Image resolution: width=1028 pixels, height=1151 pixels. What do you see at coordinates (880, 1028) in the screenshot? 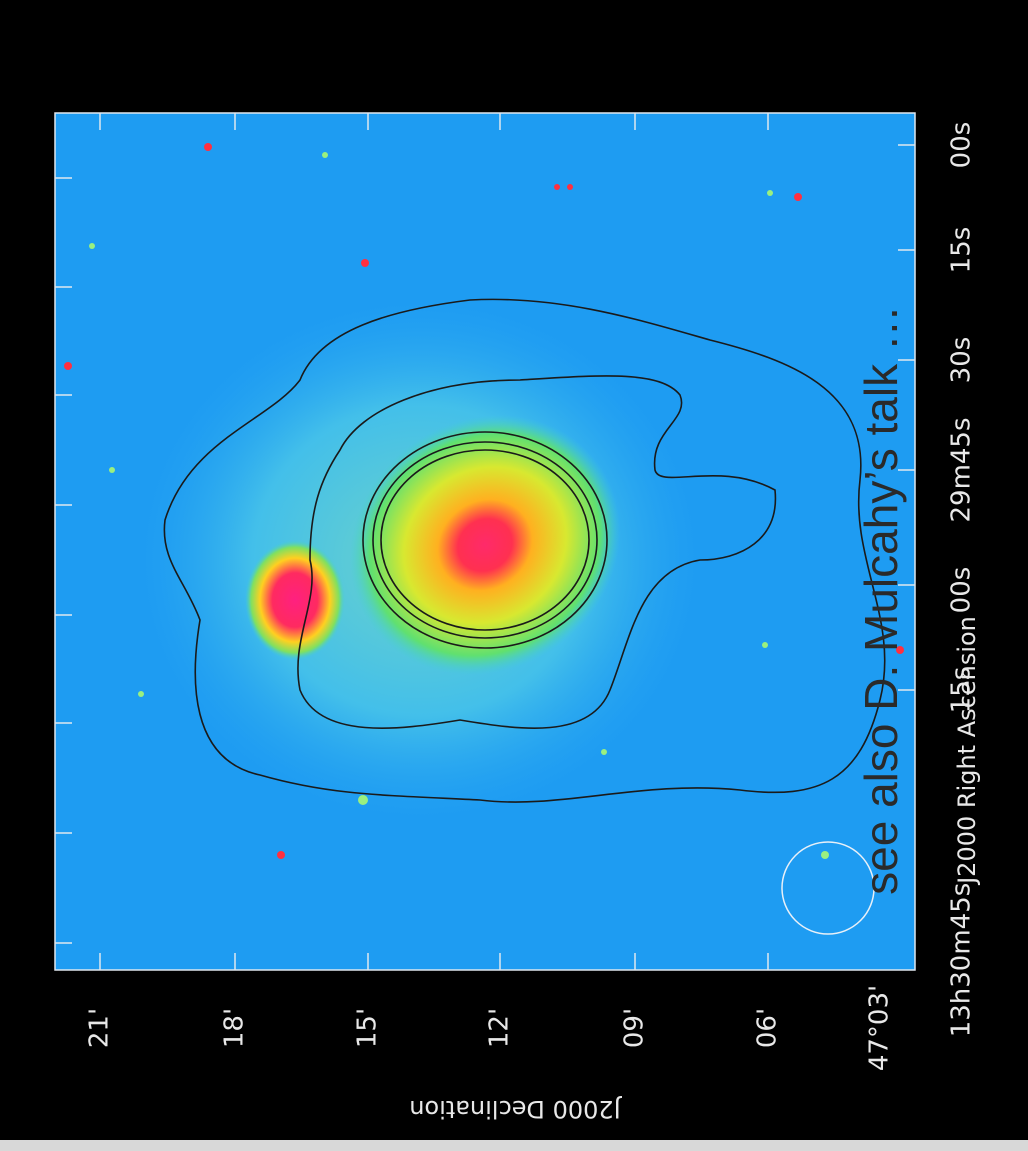
I see `dec-tick-label: 47°03'` at bounding box center [880, 1028].